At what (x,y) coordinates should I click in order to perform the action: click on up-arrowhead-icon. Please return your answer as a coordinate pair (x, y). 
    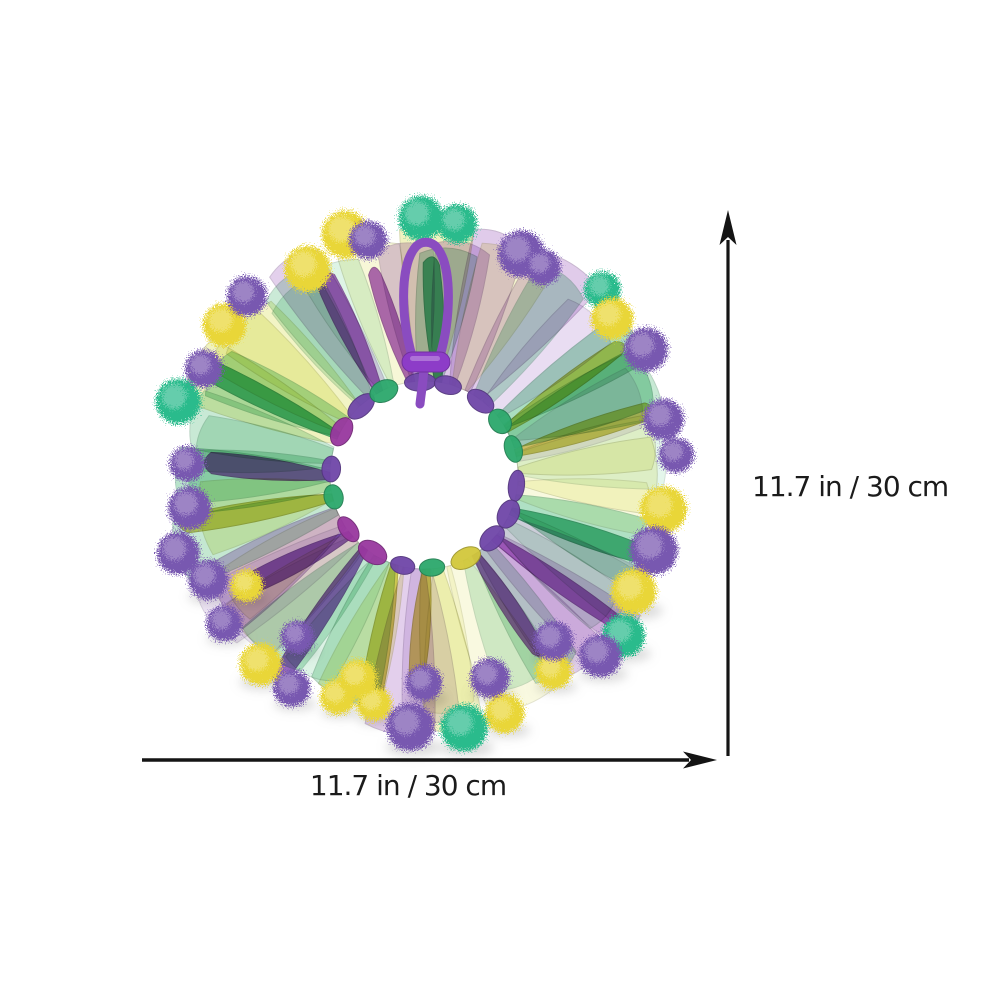
    Looking at the image, I should click on (728, 227).